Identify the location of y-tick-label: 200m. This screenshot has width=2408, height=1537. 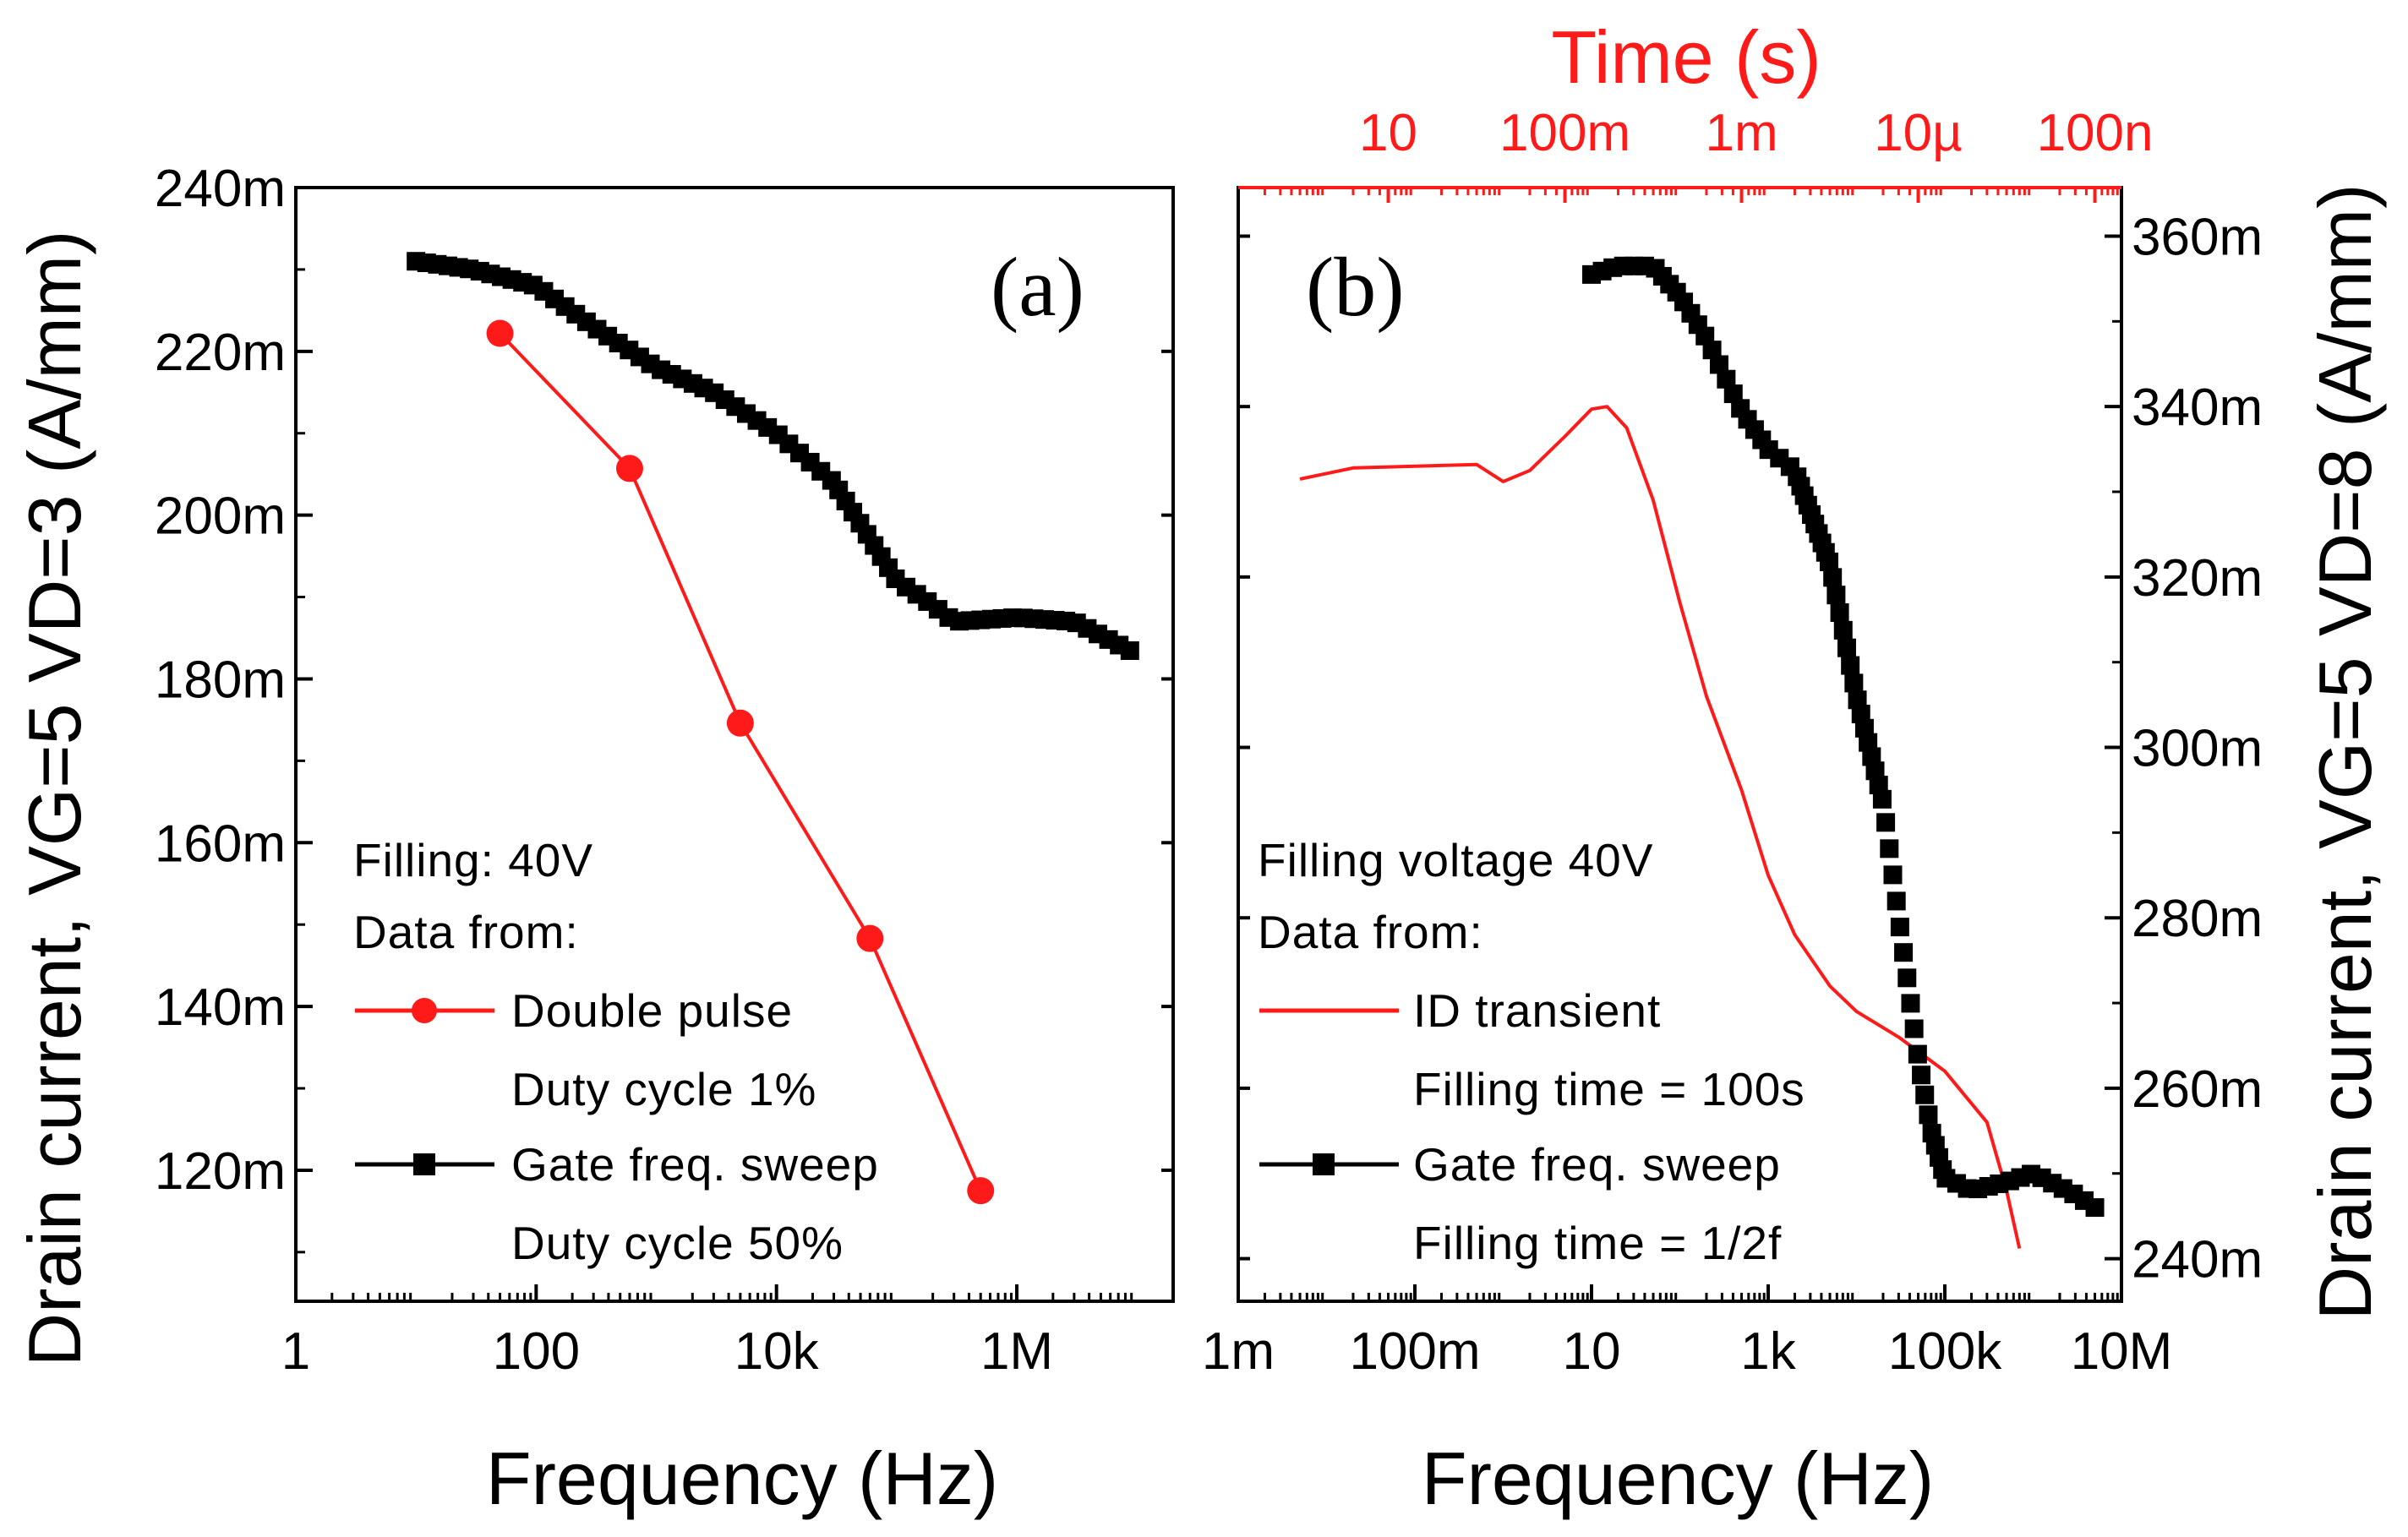
(221, 517).